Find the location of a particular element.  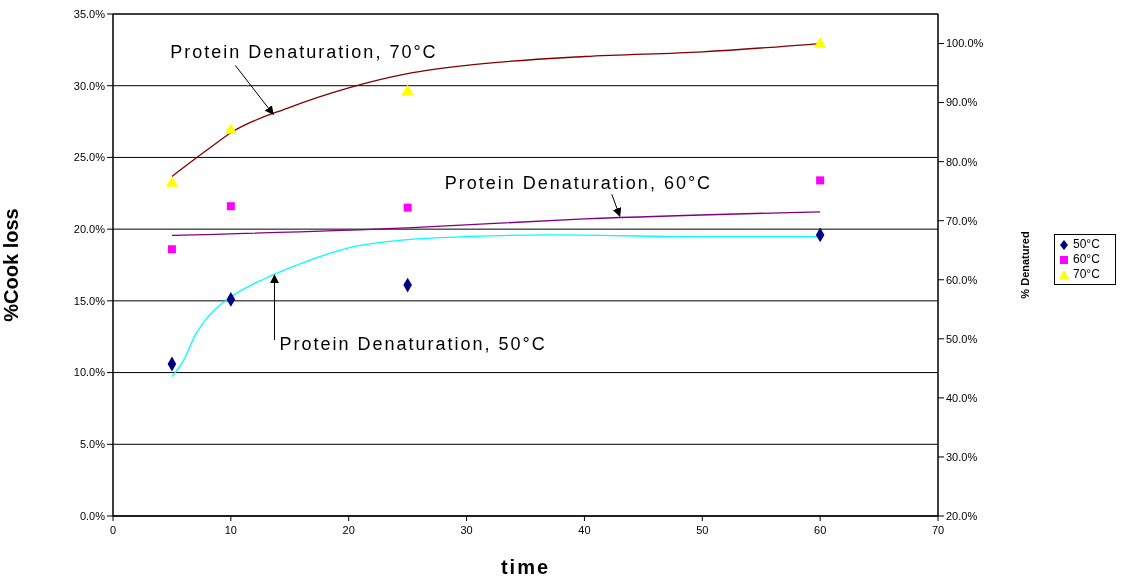

legend-label: 50°C is located at coordinates (1086, 244).